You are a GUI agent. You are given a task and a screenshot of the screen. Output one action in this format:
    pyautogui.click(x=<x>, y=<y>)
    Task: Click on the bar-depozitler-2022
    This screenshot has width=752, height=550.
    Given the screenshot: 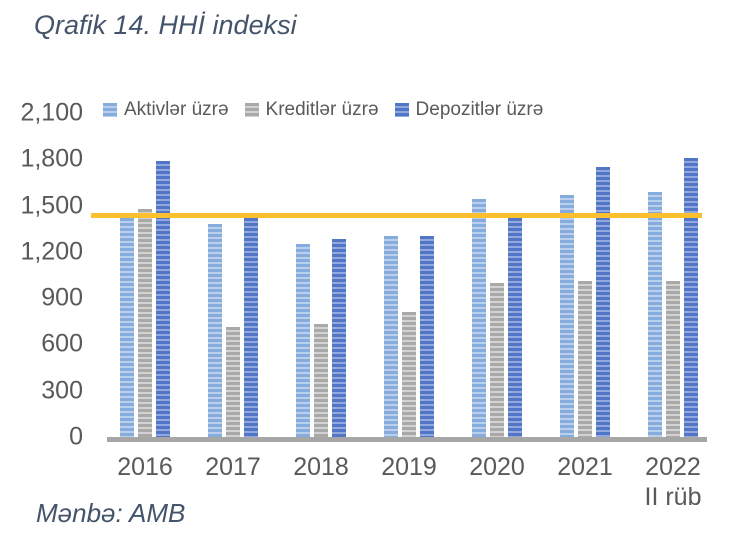 What is the action you would take?
    pyautogui.click(x=691, y=297)
    